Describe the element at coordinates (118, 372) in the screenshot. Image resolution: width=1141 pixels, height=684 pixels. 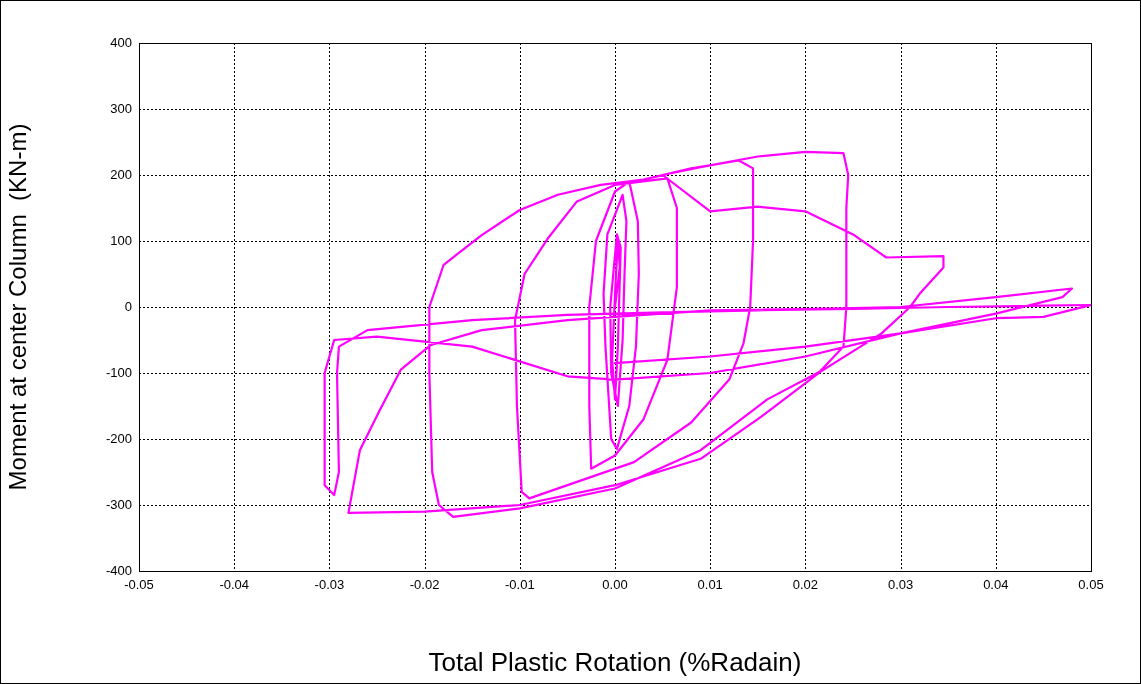
I see `y-tick-label: -100` at that location.